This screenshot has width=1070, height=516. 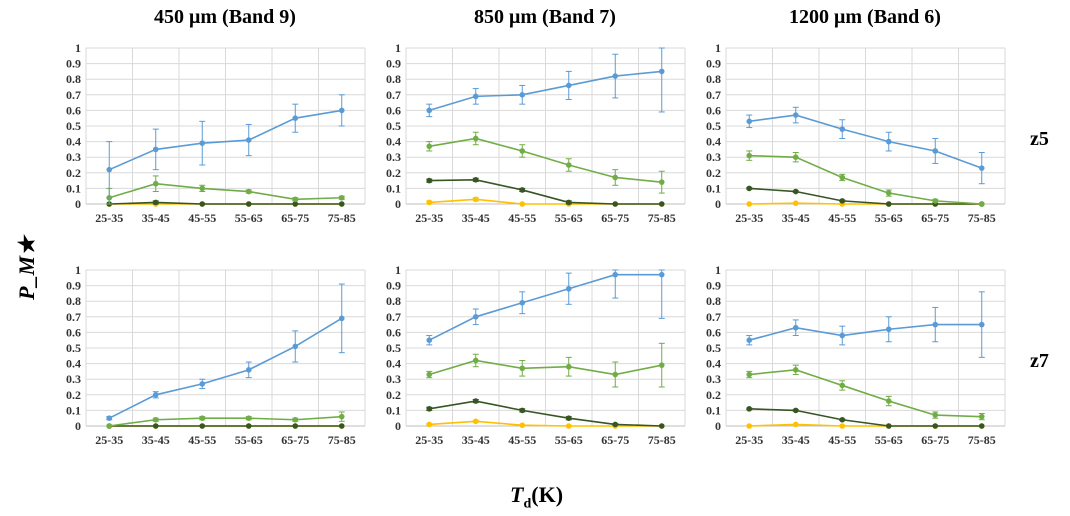 What do you see at coordinates (1039, 361) in the screenshot?
I see `row-label-z7: z7` at bounding box center [1039, 361].